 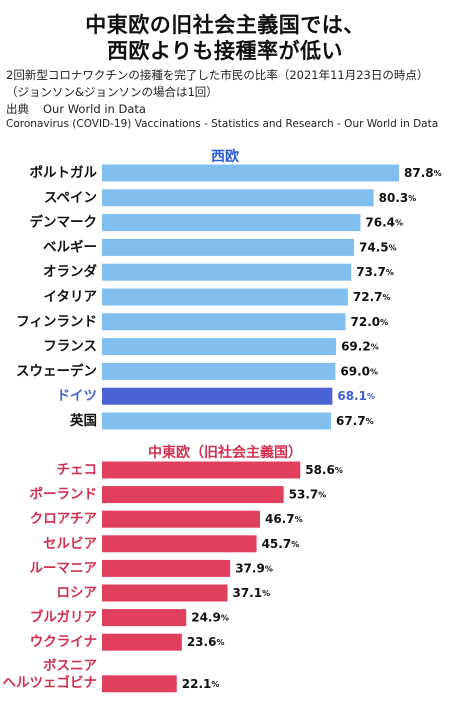 What do you see at coordinates (64, 222) in the screenshot?
I see `category-label: デンマーク` at bounding box center [64, 222].